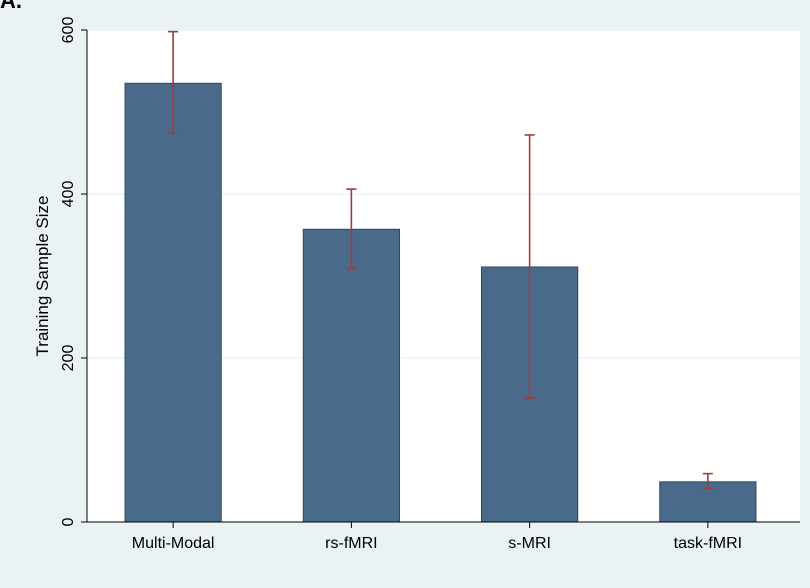  Describe the element at coordinates (73, 271) in the screenshot. I see `y-axis-ticks: 0 200 400 600` at that location.